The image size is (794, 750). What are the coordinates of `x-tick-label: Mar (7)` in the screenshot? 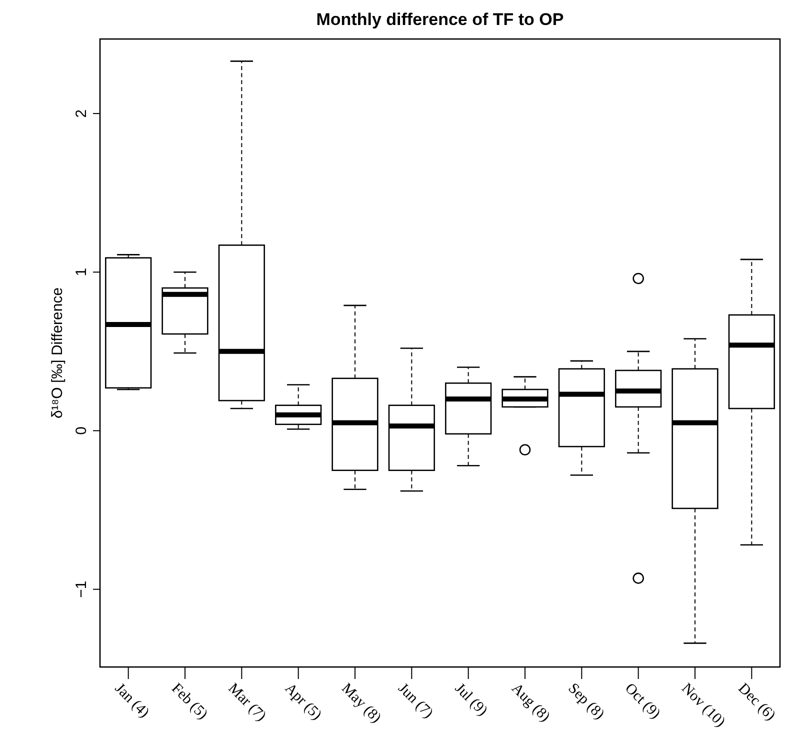 It's located at (246, 702).